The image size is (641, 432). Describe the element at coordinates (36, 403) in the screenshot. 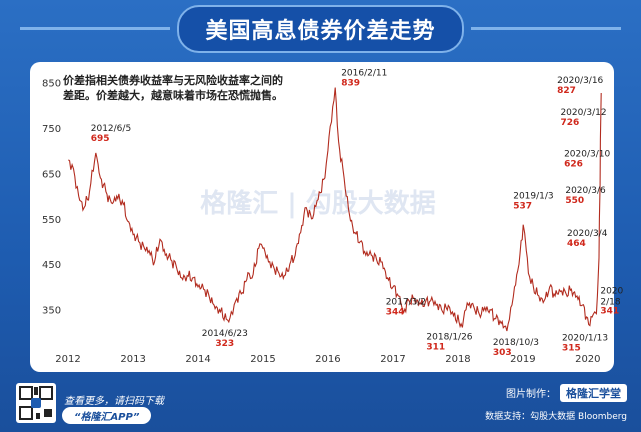

I see `qr-code-icon` at that location.